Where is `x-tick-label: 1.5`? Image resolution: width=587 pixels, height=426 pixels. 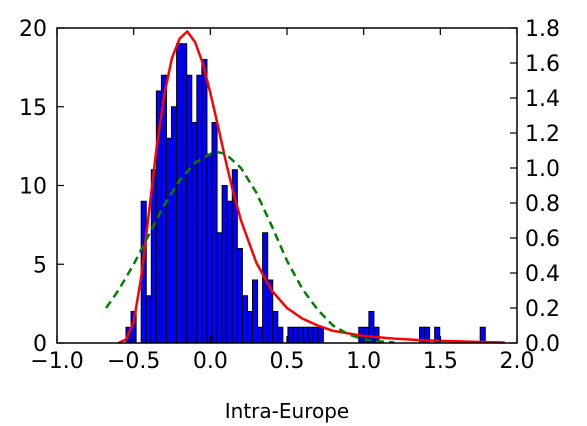
x-tick-label: 1.5 is located at coordinates (440, 361).